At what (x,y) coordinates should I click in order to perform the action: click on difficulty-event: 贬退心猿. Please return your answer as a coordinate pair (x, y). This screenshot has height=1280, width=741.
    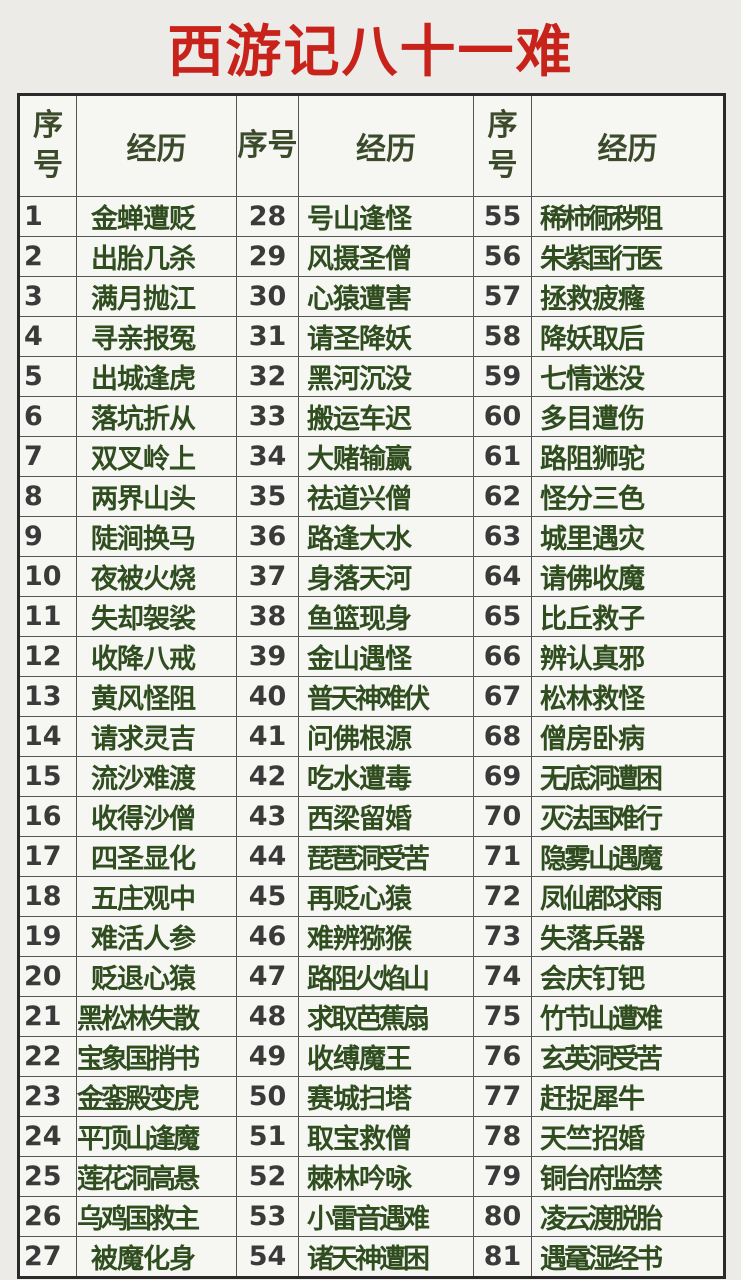
    Looking at the image, I should click on (156, 976).